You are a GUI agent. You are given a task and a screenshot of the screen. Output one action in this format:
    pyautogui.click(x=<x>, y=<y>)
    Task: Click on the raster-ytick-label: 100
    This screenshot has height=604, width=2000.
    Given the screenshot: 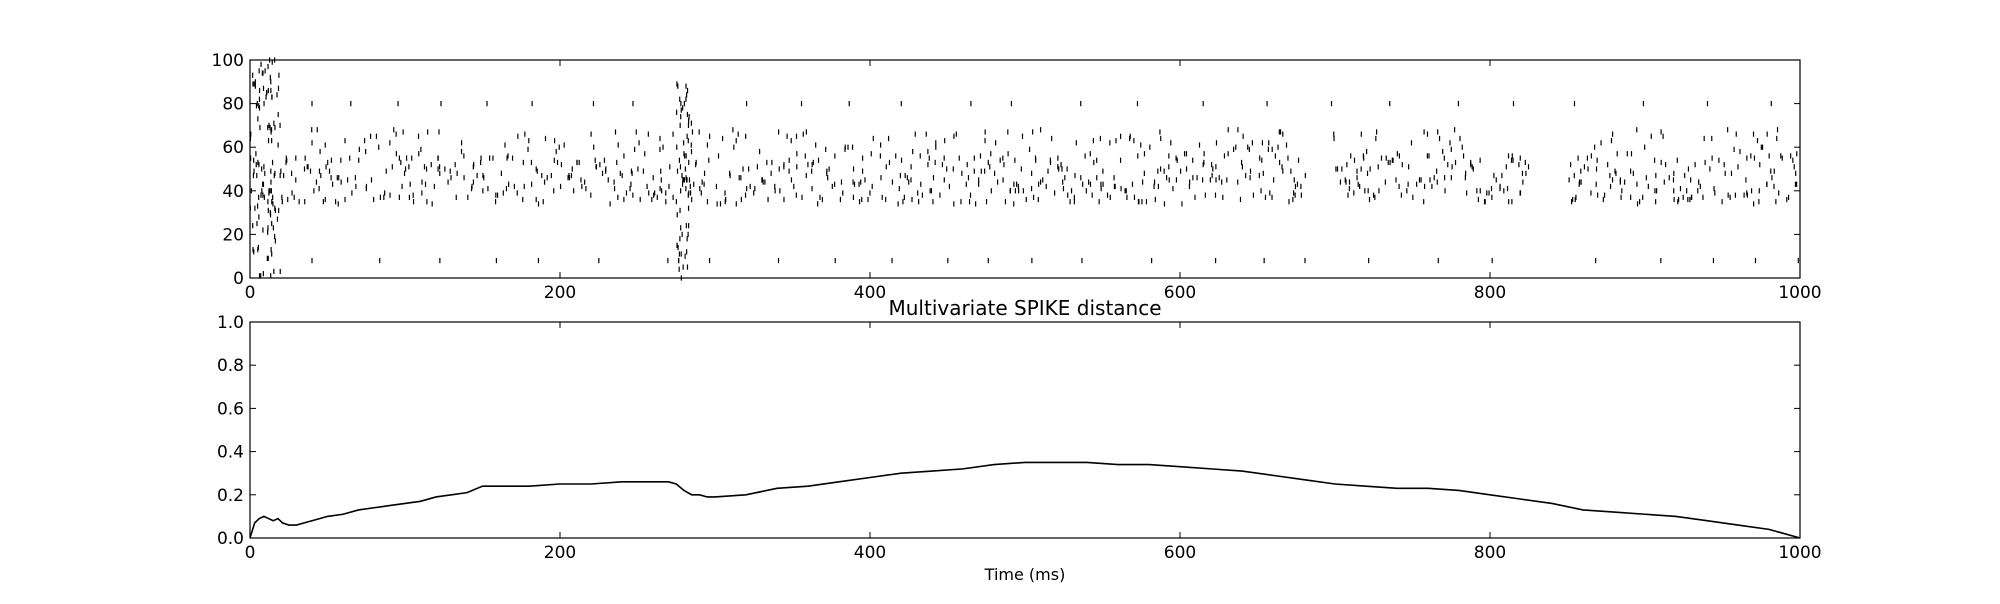 What is the action you would take?
    pyautogui.click(x=228, y=61)
    